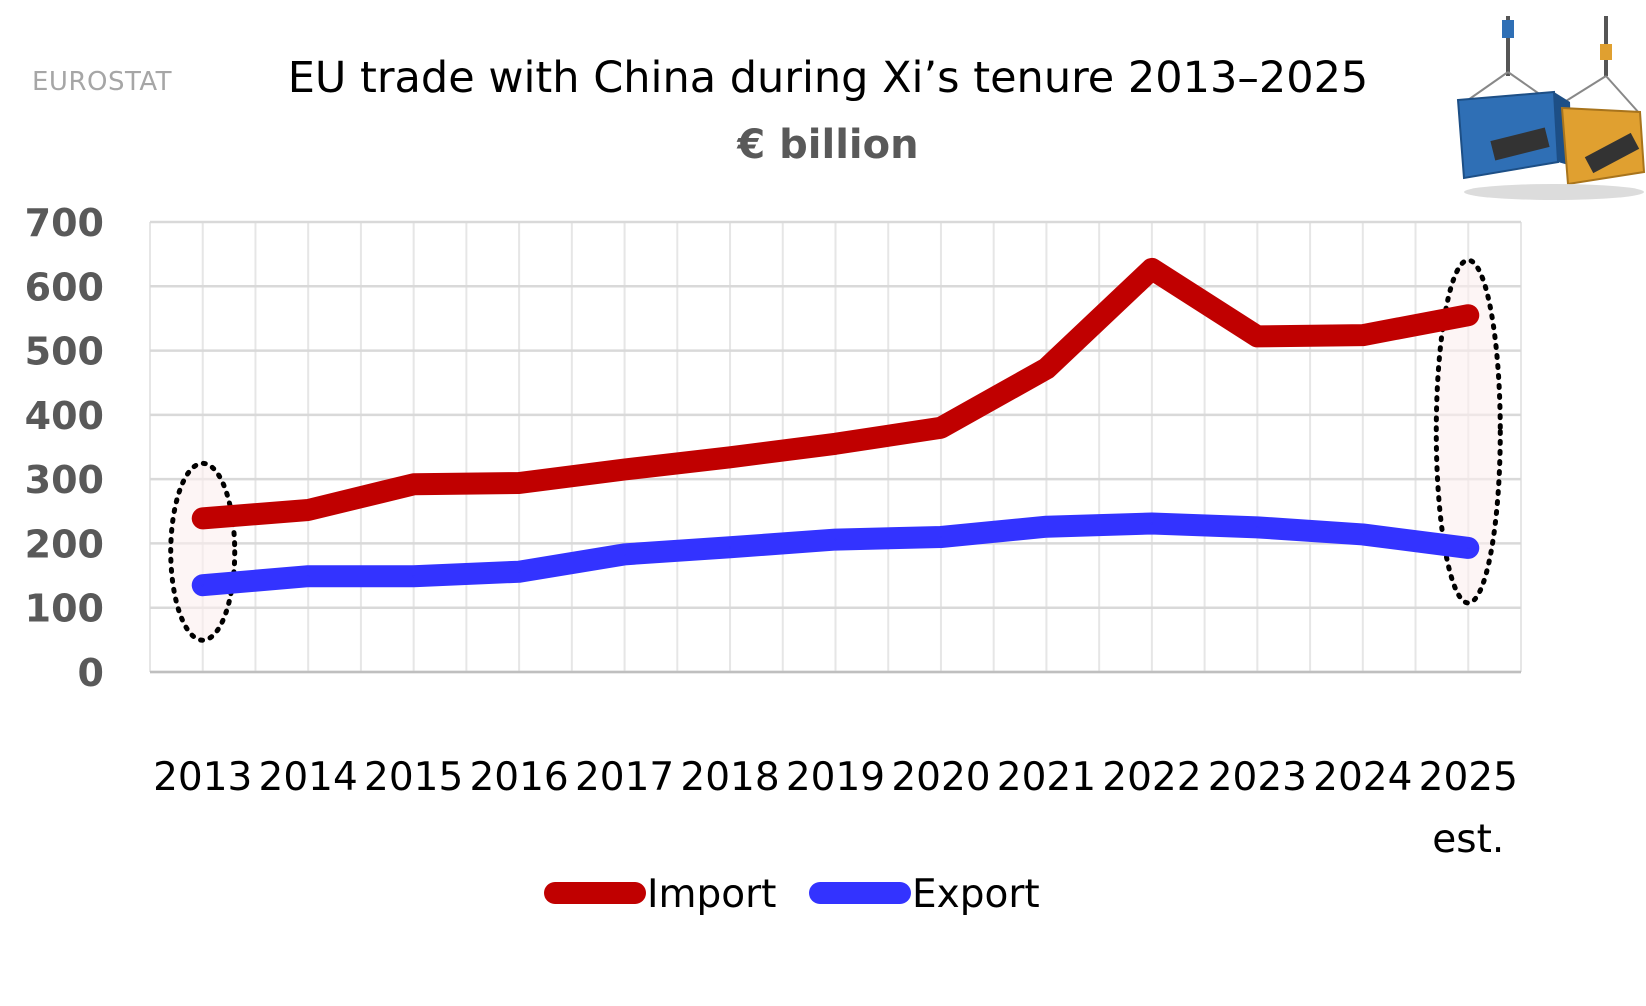 This screenshot has height=1006, width=1646. I want to click on x-tick-label: 2016, so click(518, 777).